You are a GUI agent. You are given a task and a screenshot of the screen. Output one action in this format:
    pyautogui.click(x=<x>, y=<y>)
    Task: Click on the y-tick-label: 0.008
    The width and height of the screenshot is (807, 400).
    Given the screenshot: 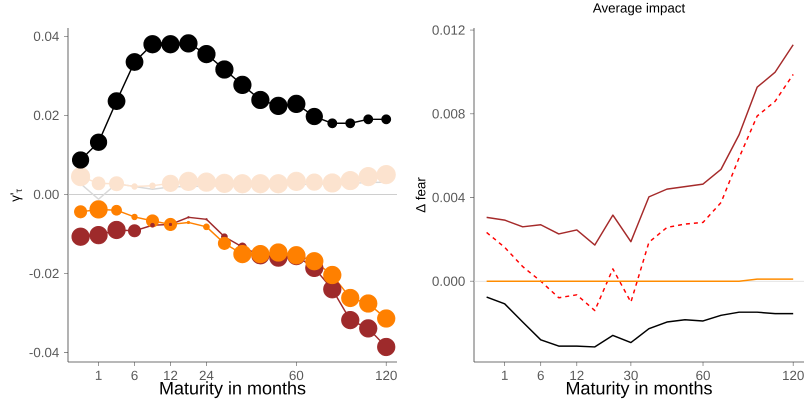 What is the action you would take?
    pyautogui.click(x=448, y=114)
    